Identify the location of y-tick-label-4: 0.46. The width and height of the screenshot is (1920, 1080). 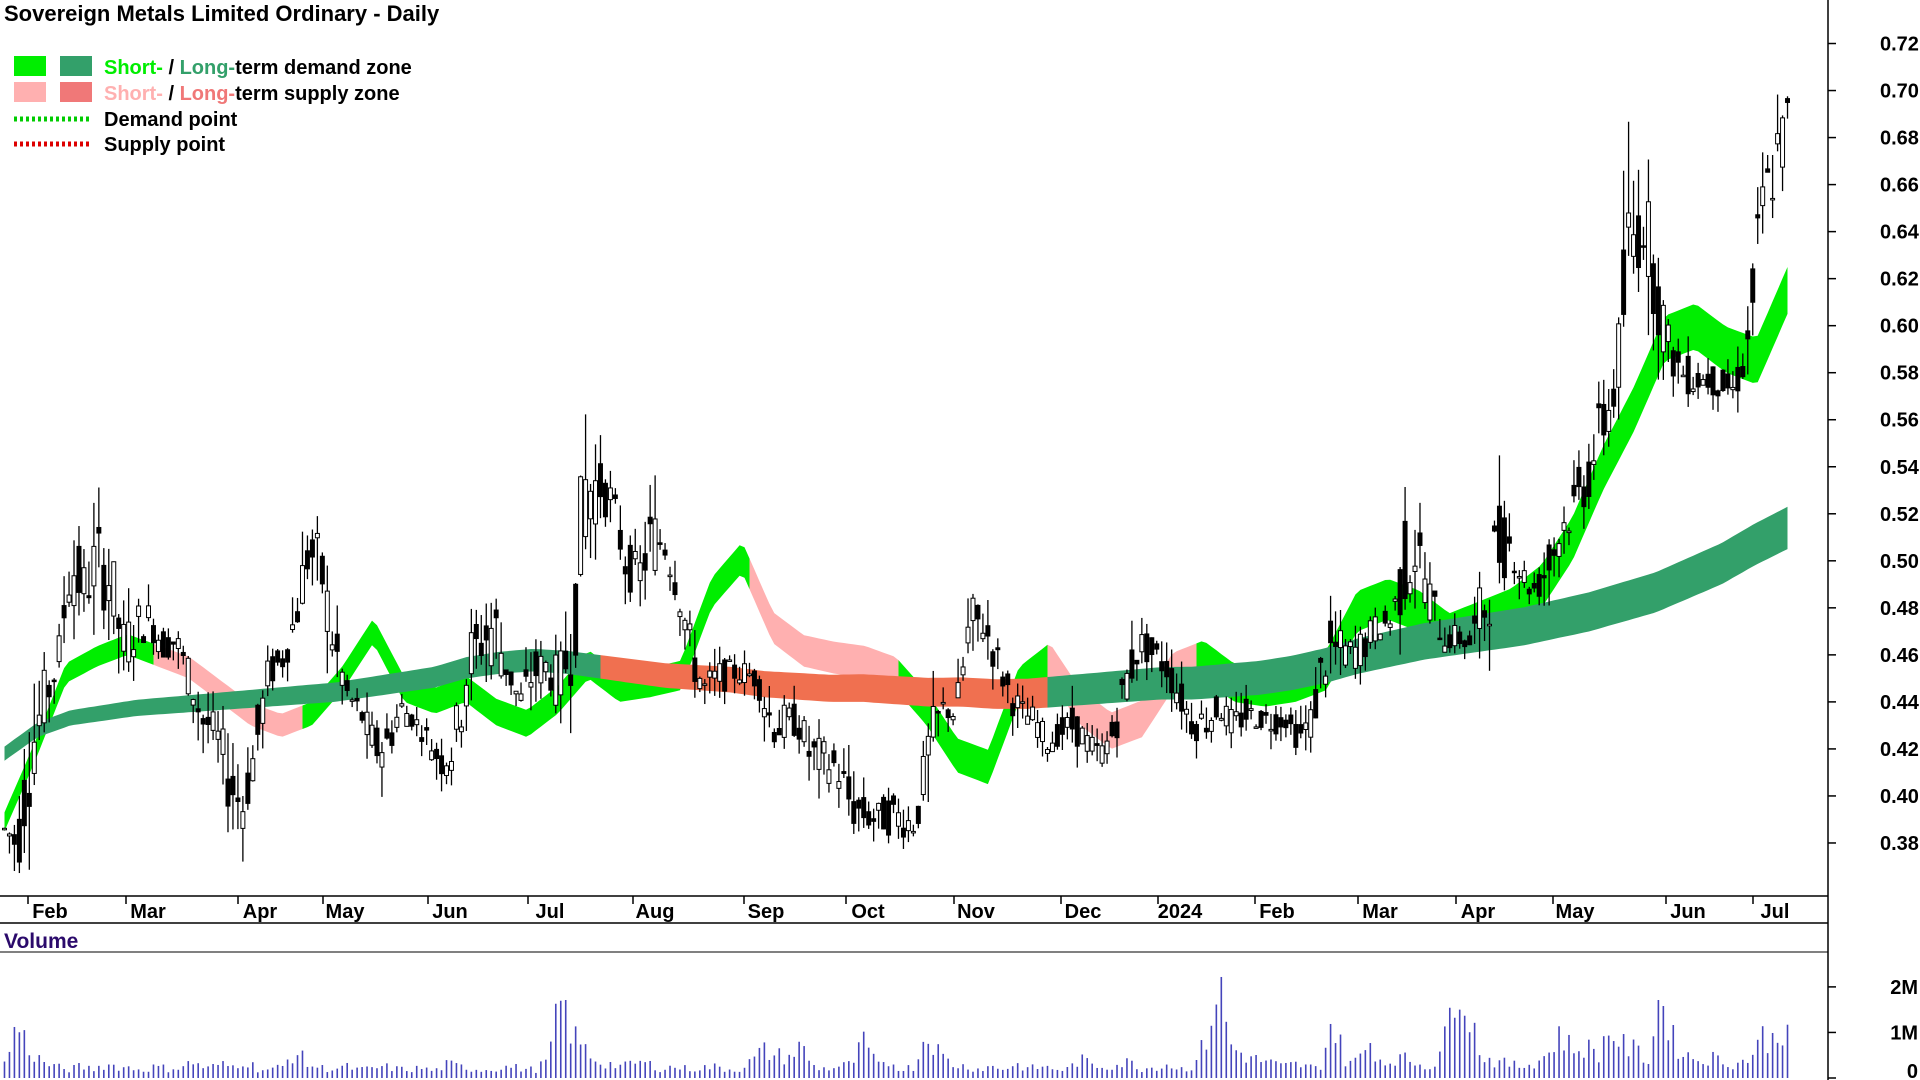
(1899, 656).